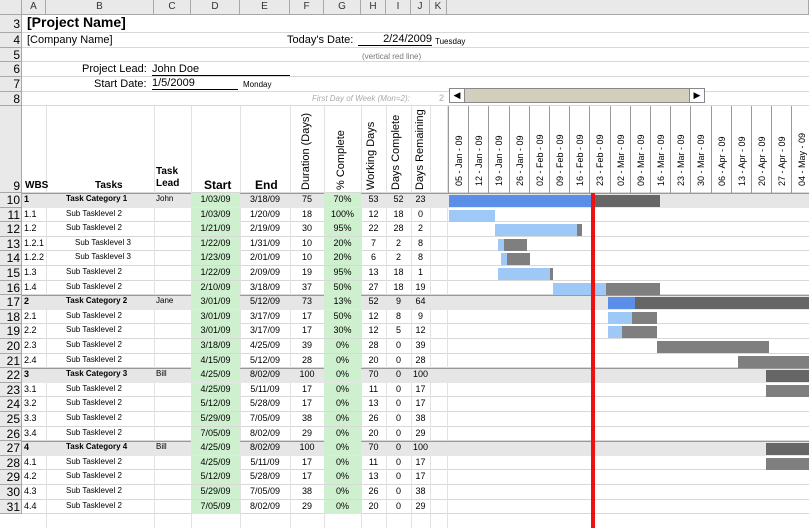 This screenshot has height=528, width=809. I want to click on cell-end: 4/25/09, so click(265, 345).